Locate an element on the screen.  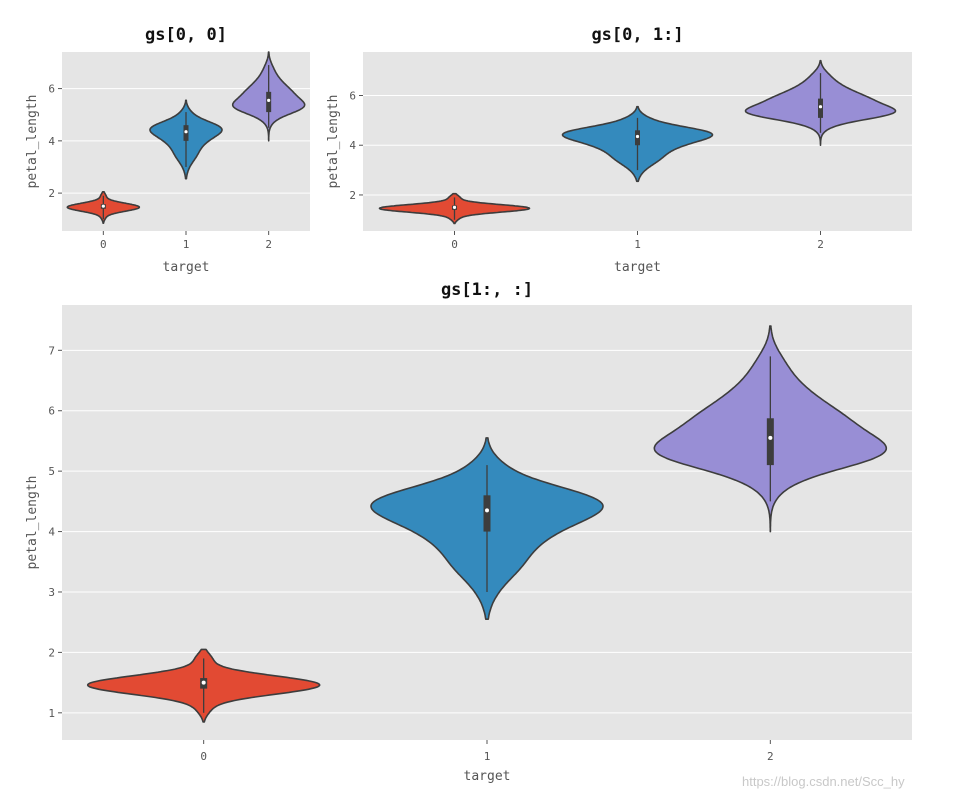
y-tick-label: 5 is located at coordinates (51, 471).